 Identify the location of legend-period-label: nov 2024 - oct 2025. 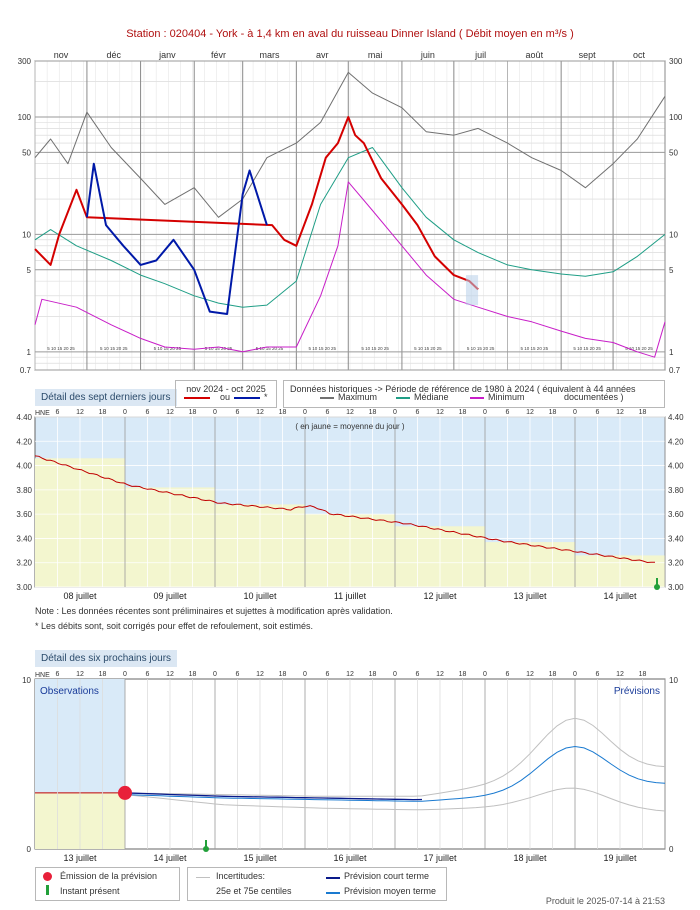
(226, 389).